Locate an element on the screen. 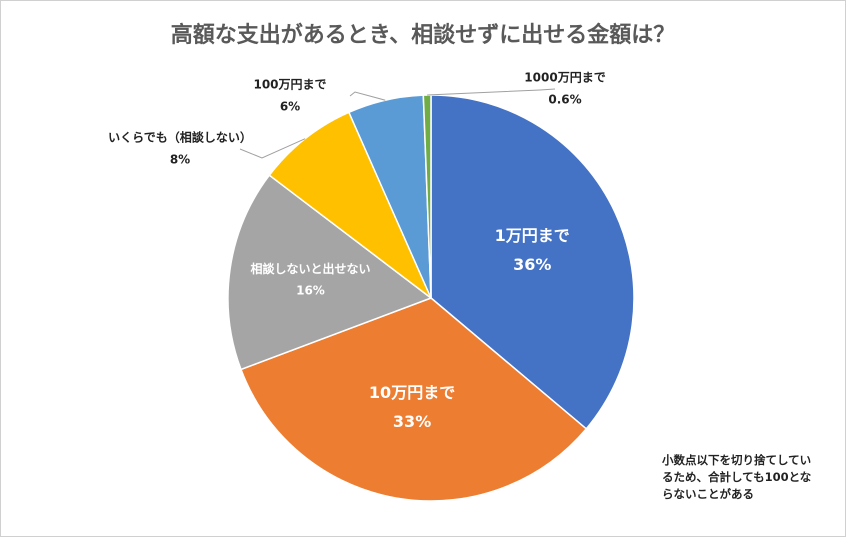  slice-label: 1万円まで is located at coordinates (532, 235).